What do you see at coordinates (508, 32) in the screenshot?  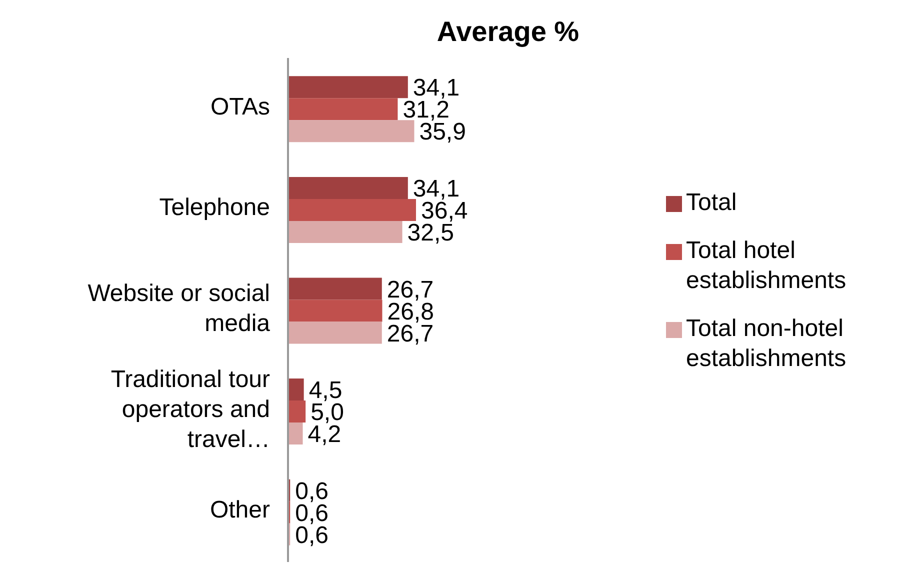 I see `text: Average %` at bounding box center [508, 32].